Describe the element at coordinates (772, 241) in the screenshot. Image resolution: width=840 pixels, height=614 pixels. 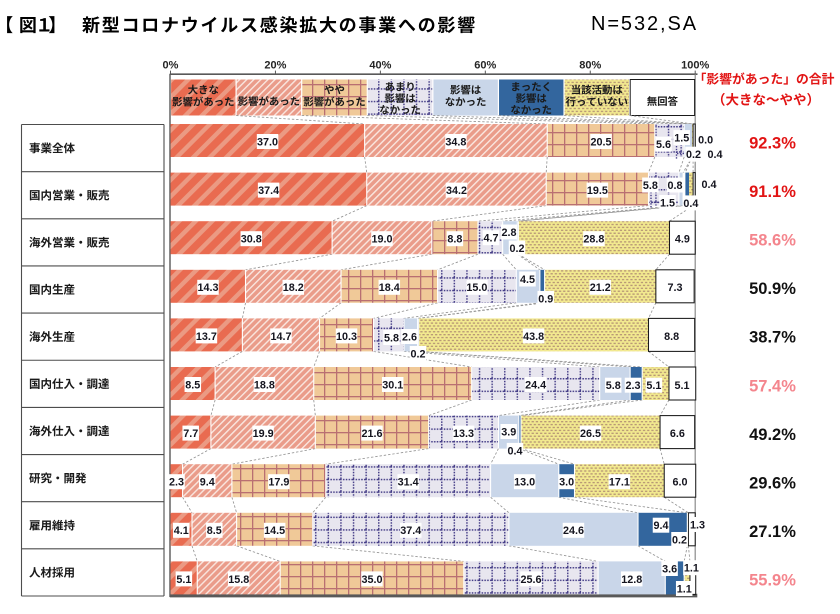
I see `svg-text: 58.6%` at that location.